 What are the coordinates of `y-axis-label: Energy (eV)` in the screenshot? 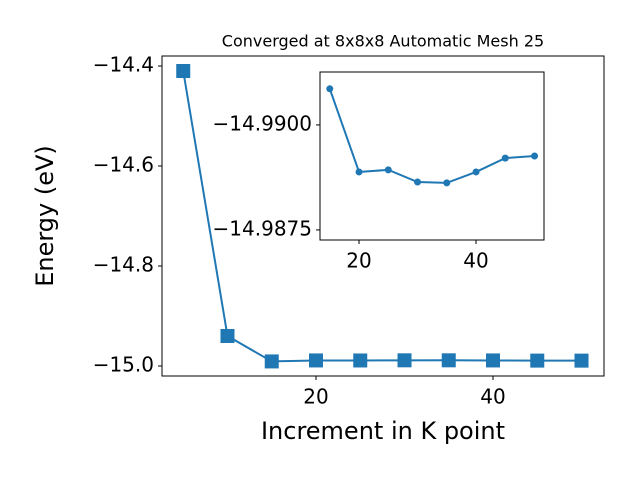 It's located at (45, 216).